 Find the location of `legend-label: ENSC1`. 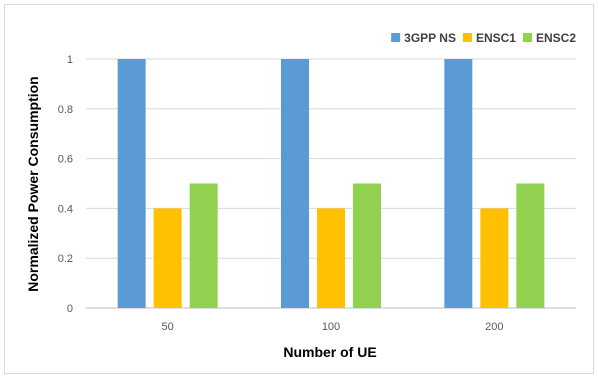

legend-label: ENSC1 is located at coordinates (496, 38).